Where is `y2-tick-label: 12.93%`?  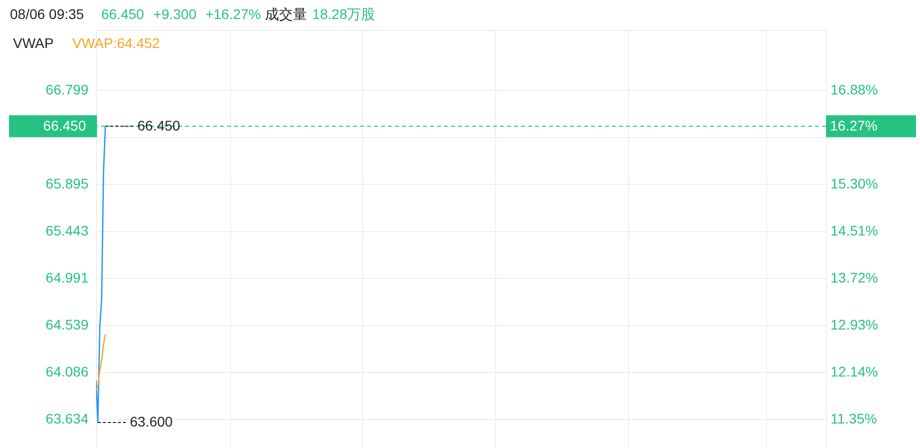 y2-tick-label: 12.93% is located at coordinates (854, 324).